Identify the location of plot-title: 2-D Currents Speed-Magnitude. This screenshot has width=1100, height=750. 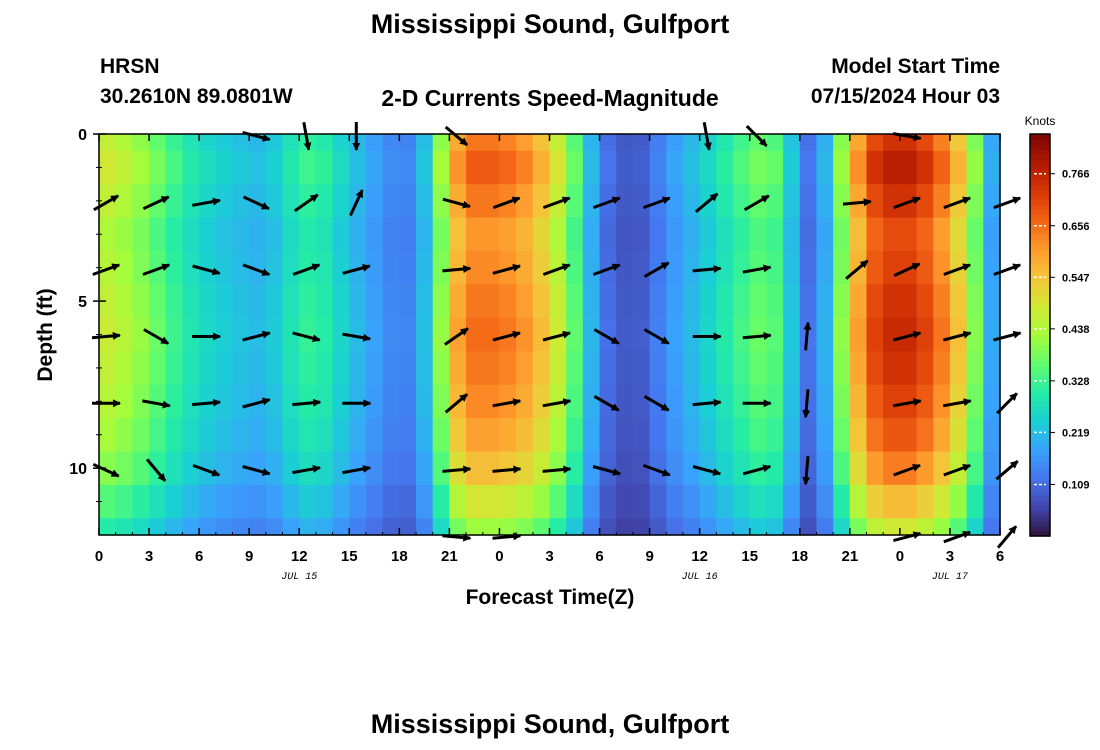
(550, 98).